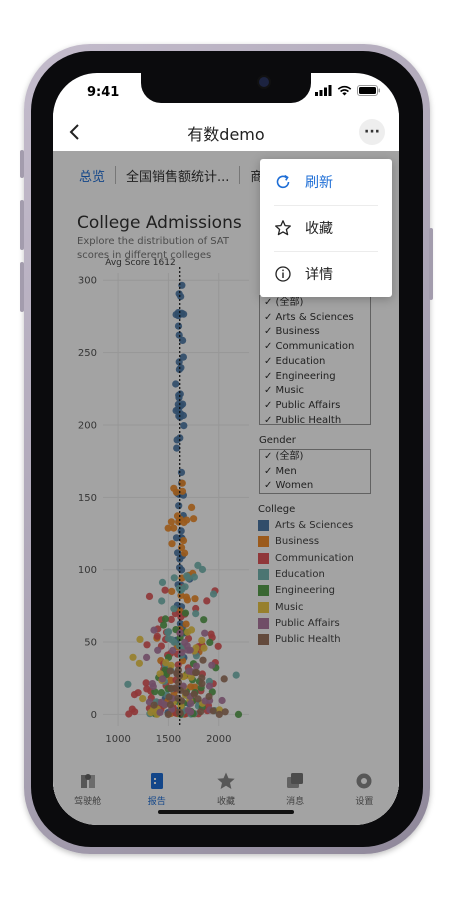  I want to click on menu-item-favorite: 收藏, so click(326, 228).